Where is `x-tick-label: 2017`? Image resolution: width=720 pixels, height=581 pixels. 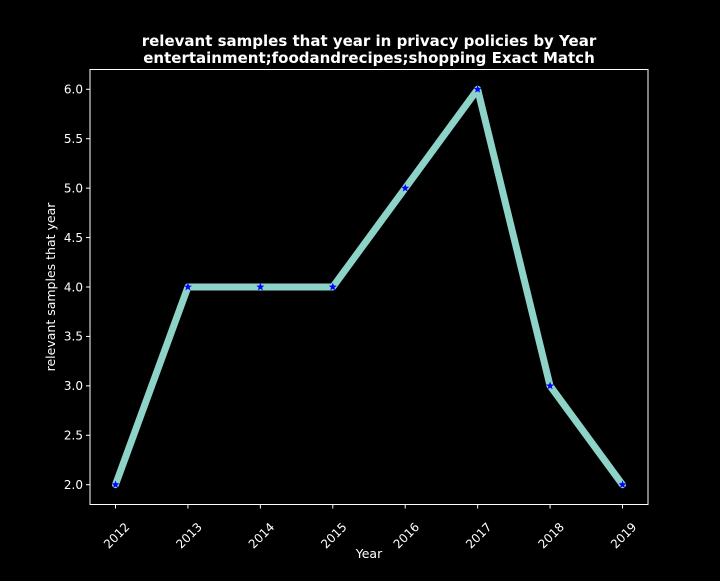
x-tick-label: 2017 is located at coordinates (478, 535).